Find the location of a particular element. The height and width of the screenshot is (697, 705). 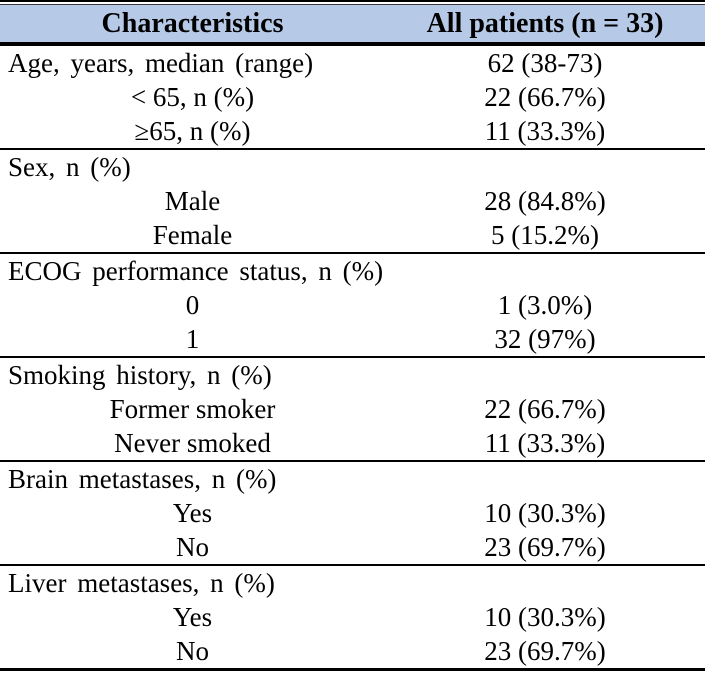

row-label: Former smoker is located at coordinates (192, 409).